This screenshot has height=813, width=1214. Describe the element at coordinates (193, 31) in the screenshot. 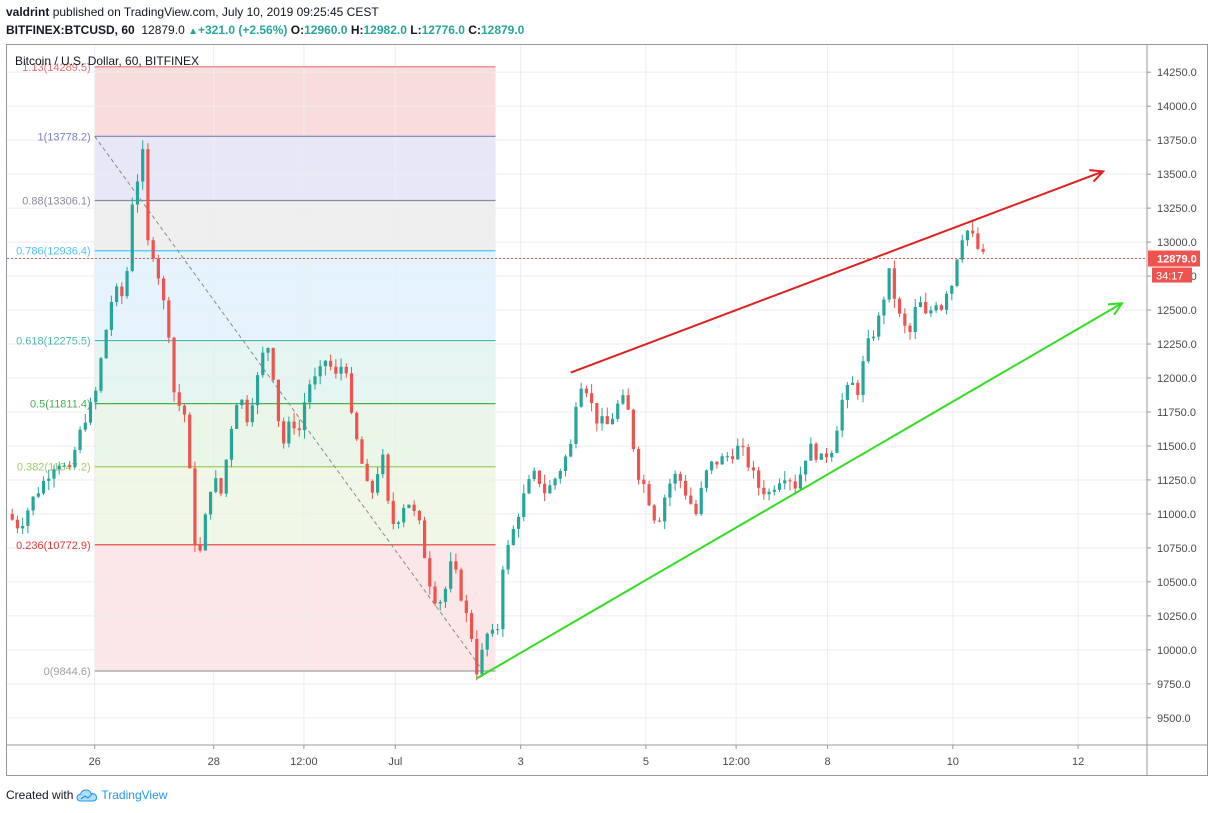

I see `up-triangle-icon: ▲` at that location.